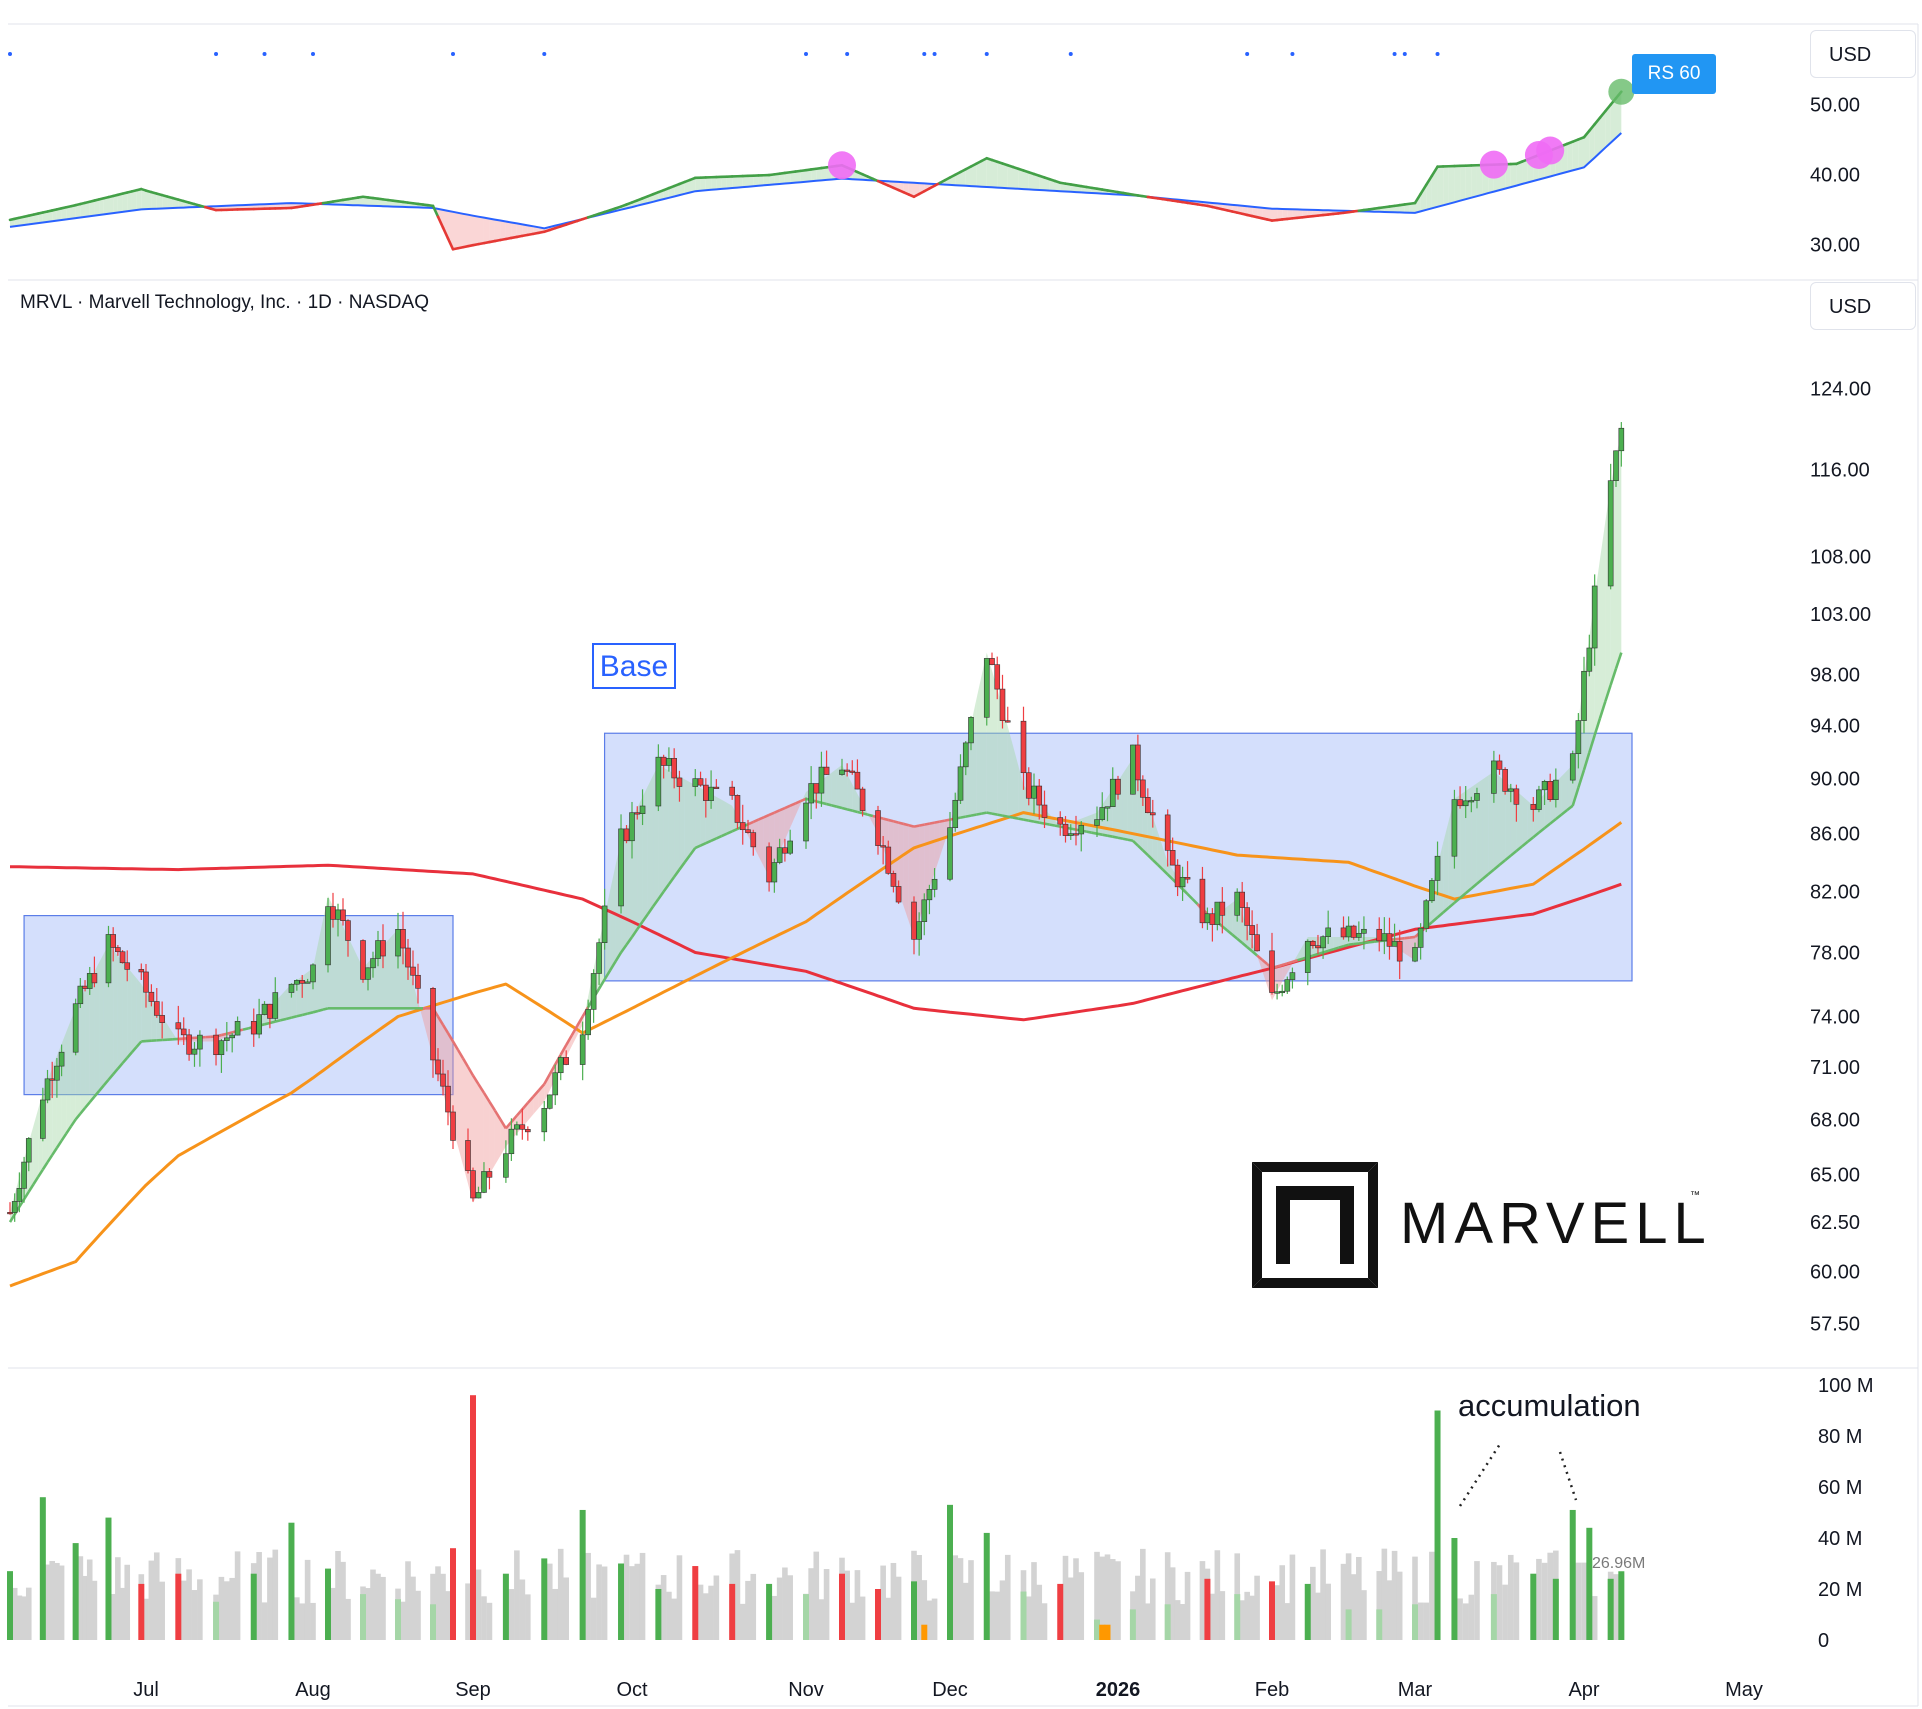 The width and height of the screenshot is (1922, 1709). Describe the element at coordinates (1835, 835) in the screenshot. I see `price-y-tick-label: 86.00` at that location.